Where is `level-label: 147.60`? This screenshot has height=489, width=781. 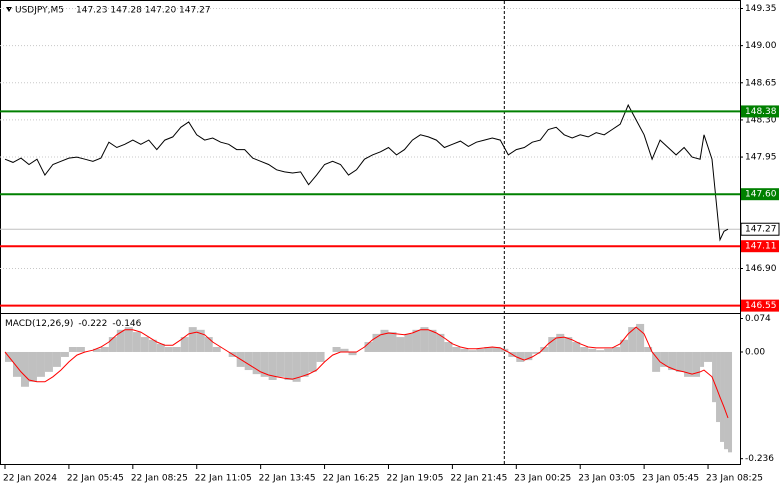
level-label: 147.60 is located at coordinates (761, 195).